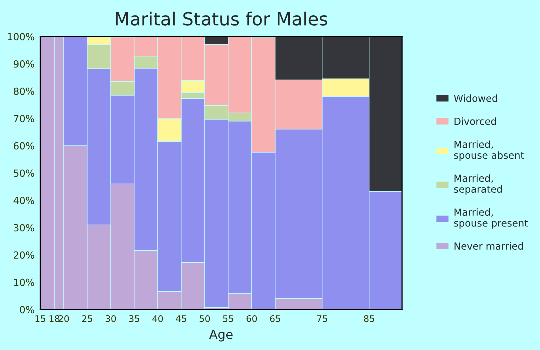  Describe the element at coordinates (475, 122) in the screenshot. I see `legend-label: Divorced` at that location.